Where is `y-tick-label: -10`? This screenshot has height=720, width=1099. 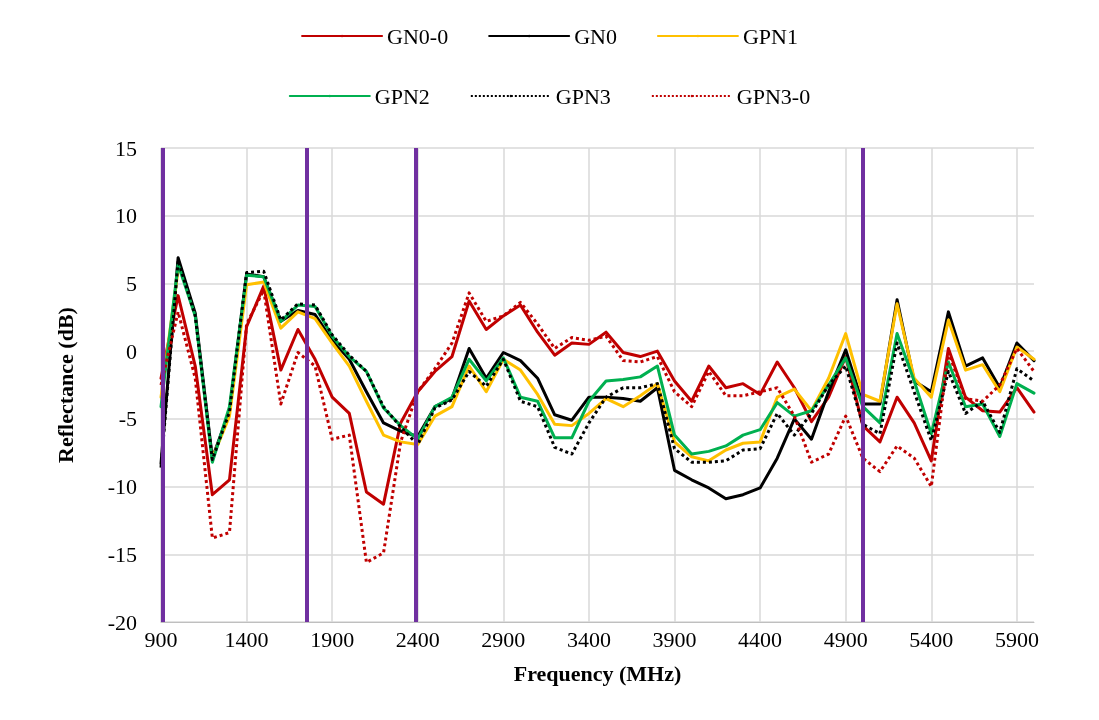 y-tick-label: -10 is located at coordinates (122, 487).